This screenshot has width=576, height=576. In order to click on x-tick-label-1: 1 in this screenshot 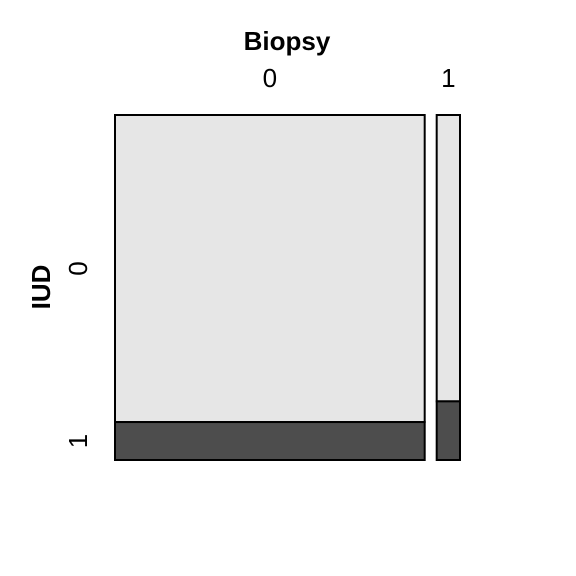, I will do `click(448, 78)`.